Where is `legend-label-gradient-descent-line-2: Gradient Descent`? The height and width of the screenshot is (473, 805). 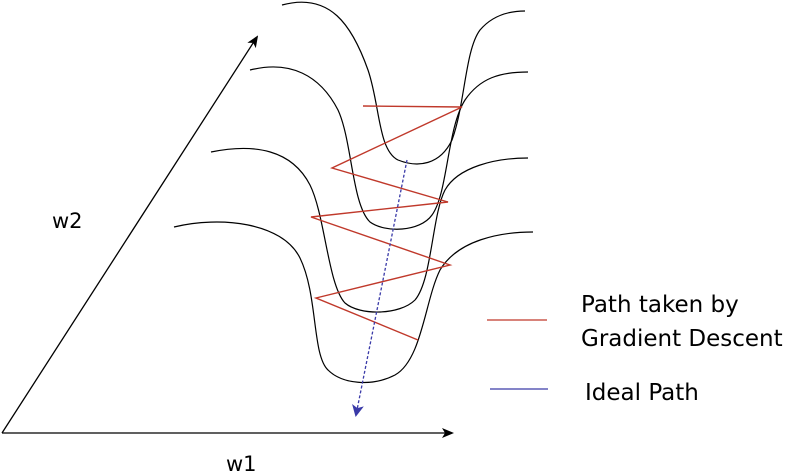 legend-label-gradient-descent-line-2: Gradient Descent is located at coordinates (682, 339).